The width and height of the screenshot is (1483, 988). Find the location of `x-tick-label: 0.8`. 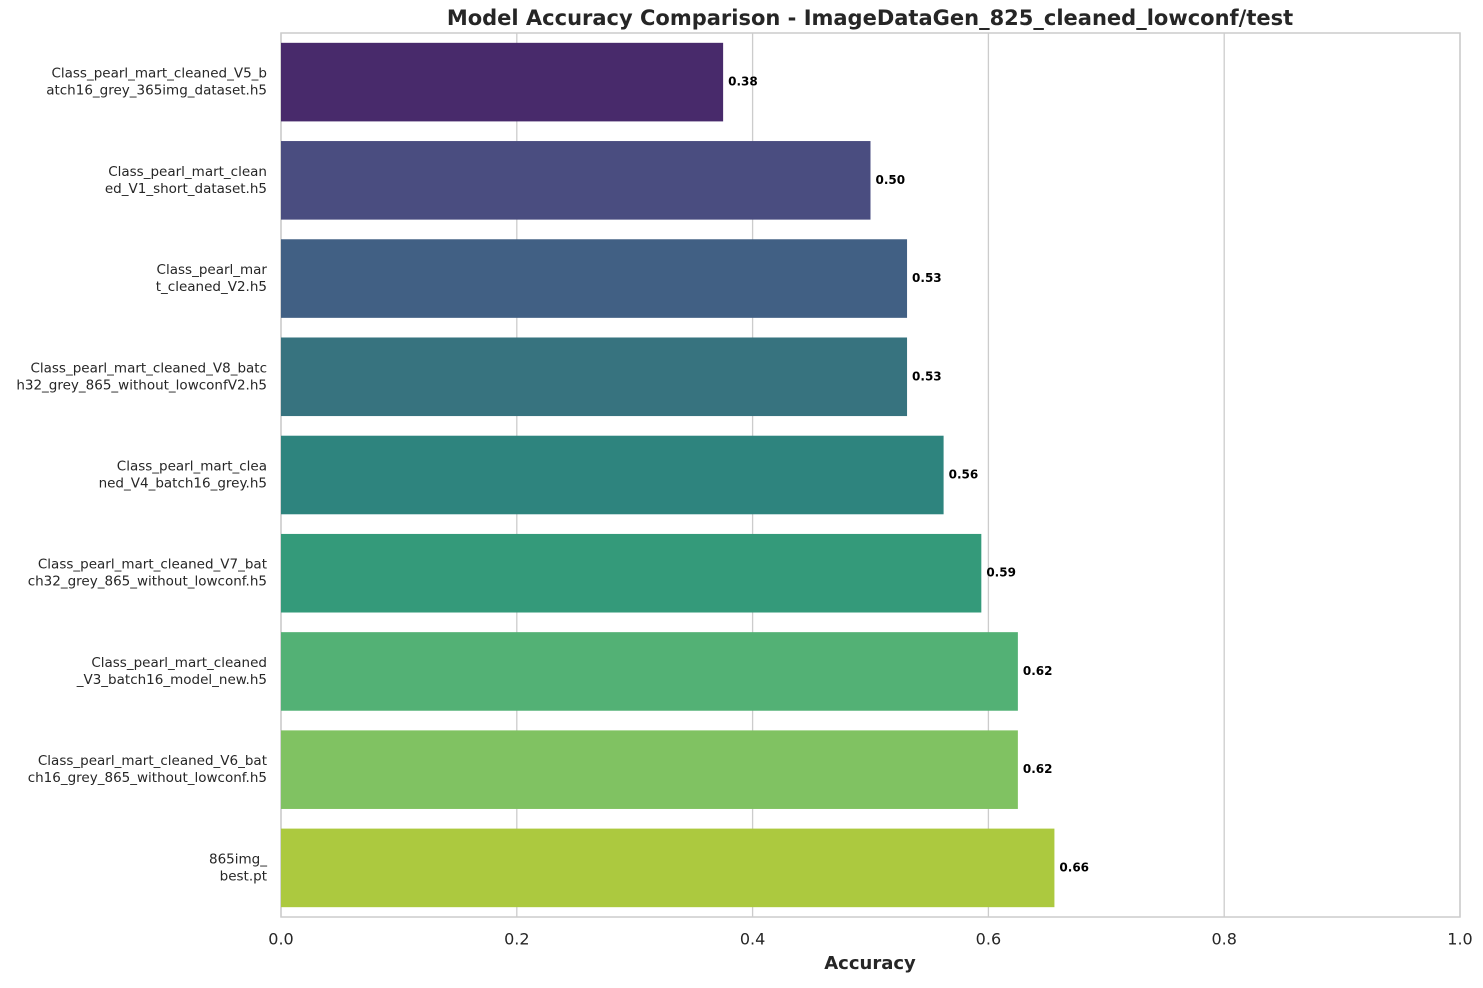

x-tick-label: 0.8 is located at coordinates (1223, 939).